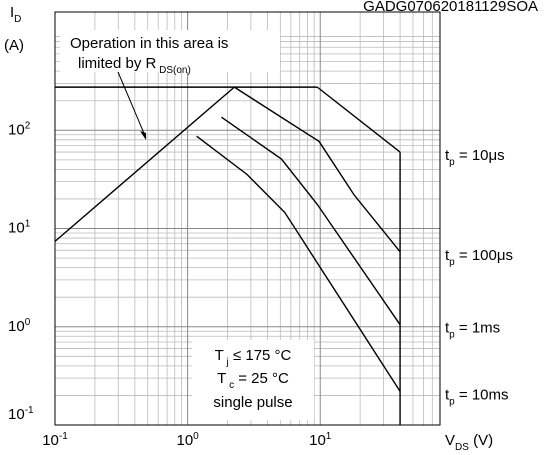  I want to click on x-tick-label: 10⁰, so click(187, 440).